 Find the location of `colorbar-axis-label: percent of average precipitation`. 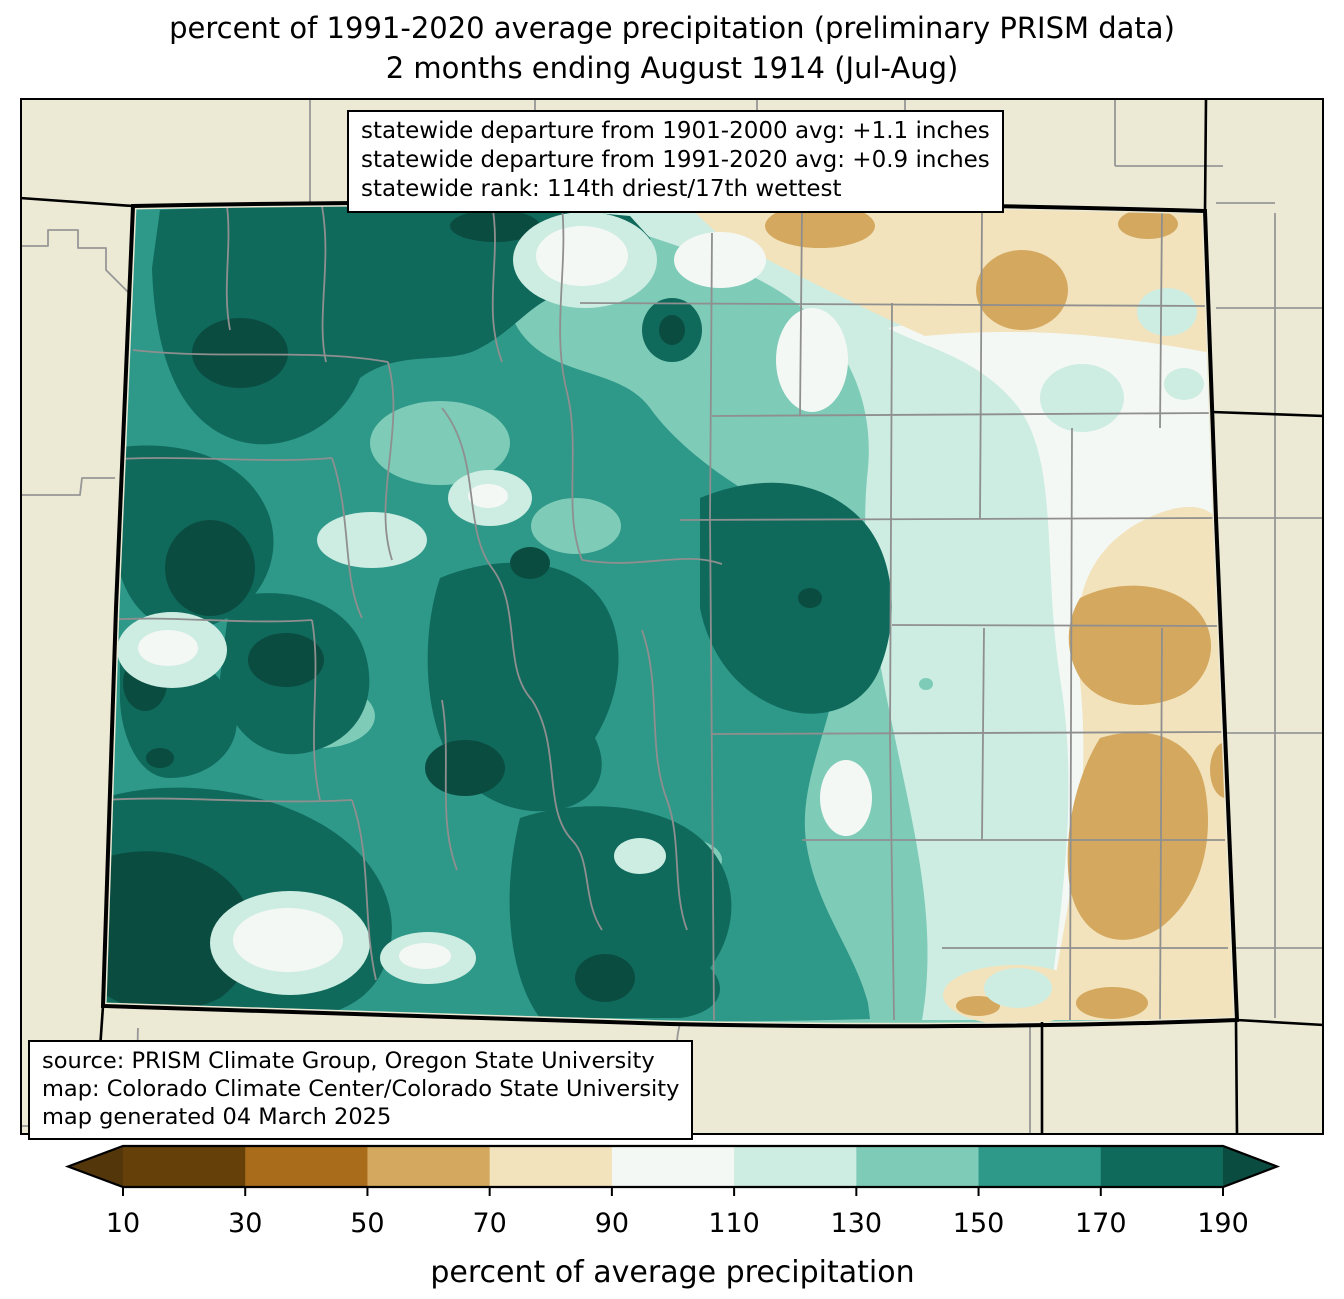

colorbar-axis-label: percent of average precipitation is located at coordinates (672, 1272).